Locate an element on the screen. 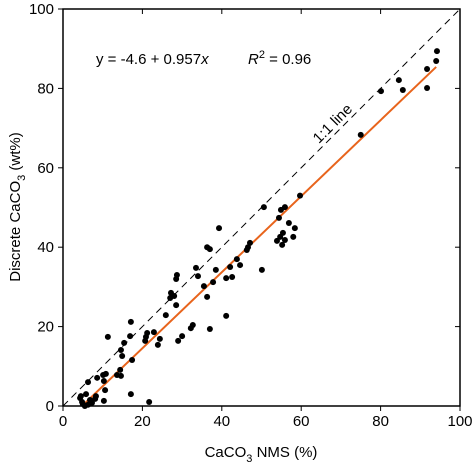  y-label-part: (wt%) is located at coordinates (15, 153).